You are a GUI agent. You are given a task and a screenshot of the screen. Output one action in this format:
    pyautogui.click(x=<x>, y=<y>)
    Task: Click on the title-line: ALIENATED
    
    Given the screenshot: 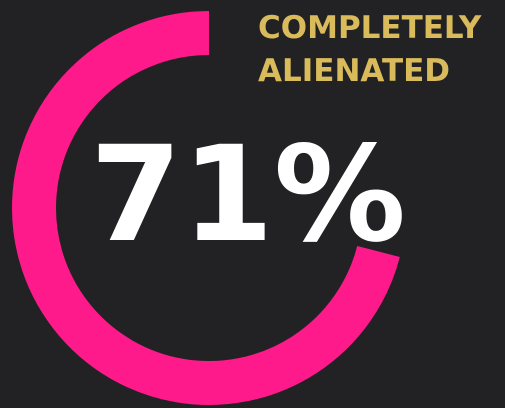 What is the action you would take?
    pyautogui.click(x=354, y=71)
    